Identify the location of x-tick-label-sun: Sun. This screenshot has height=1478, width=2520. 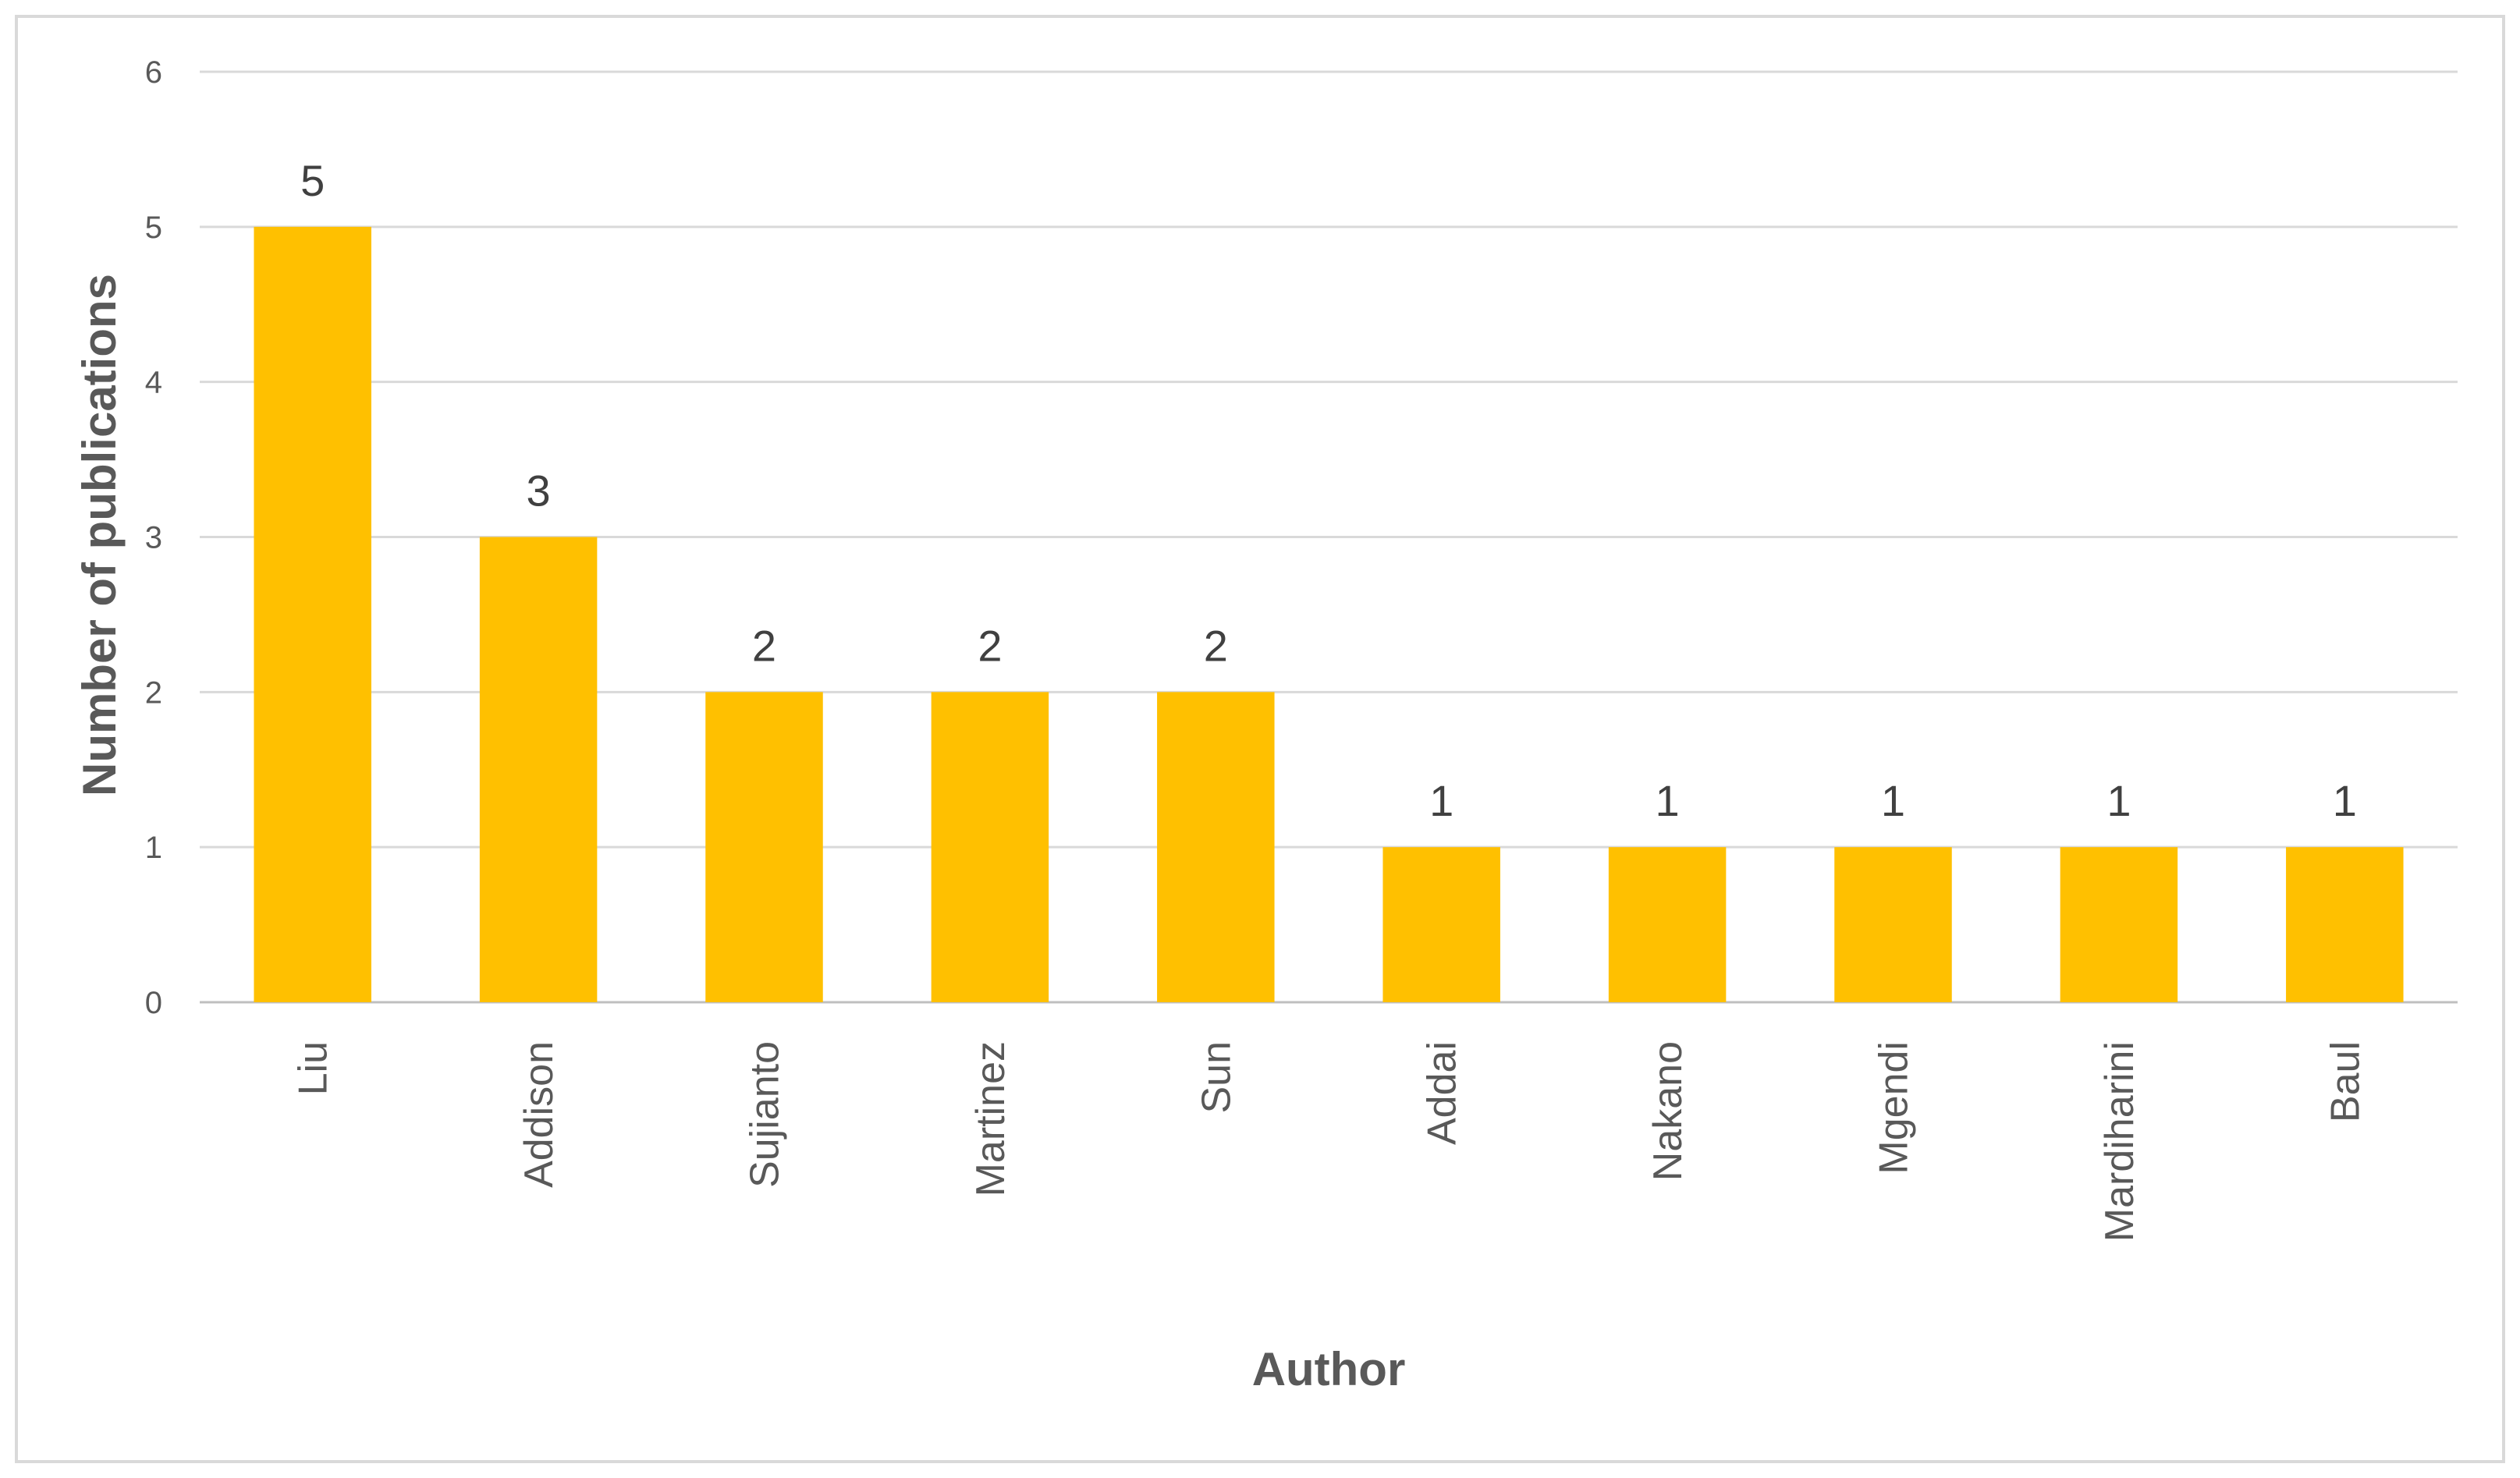
(1216, 1077).